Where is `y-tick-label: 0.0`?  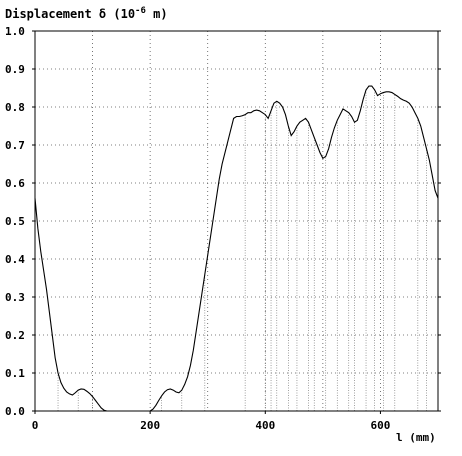 y-tick-label: 0.0 is located at coordinates (15, 411).